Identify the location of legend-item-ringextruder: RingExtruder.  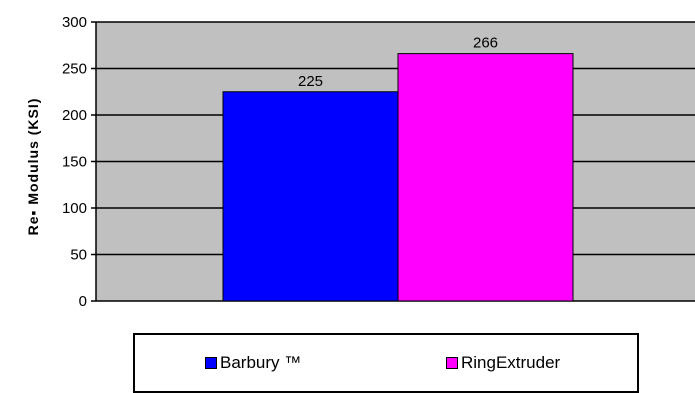
(503, 363).